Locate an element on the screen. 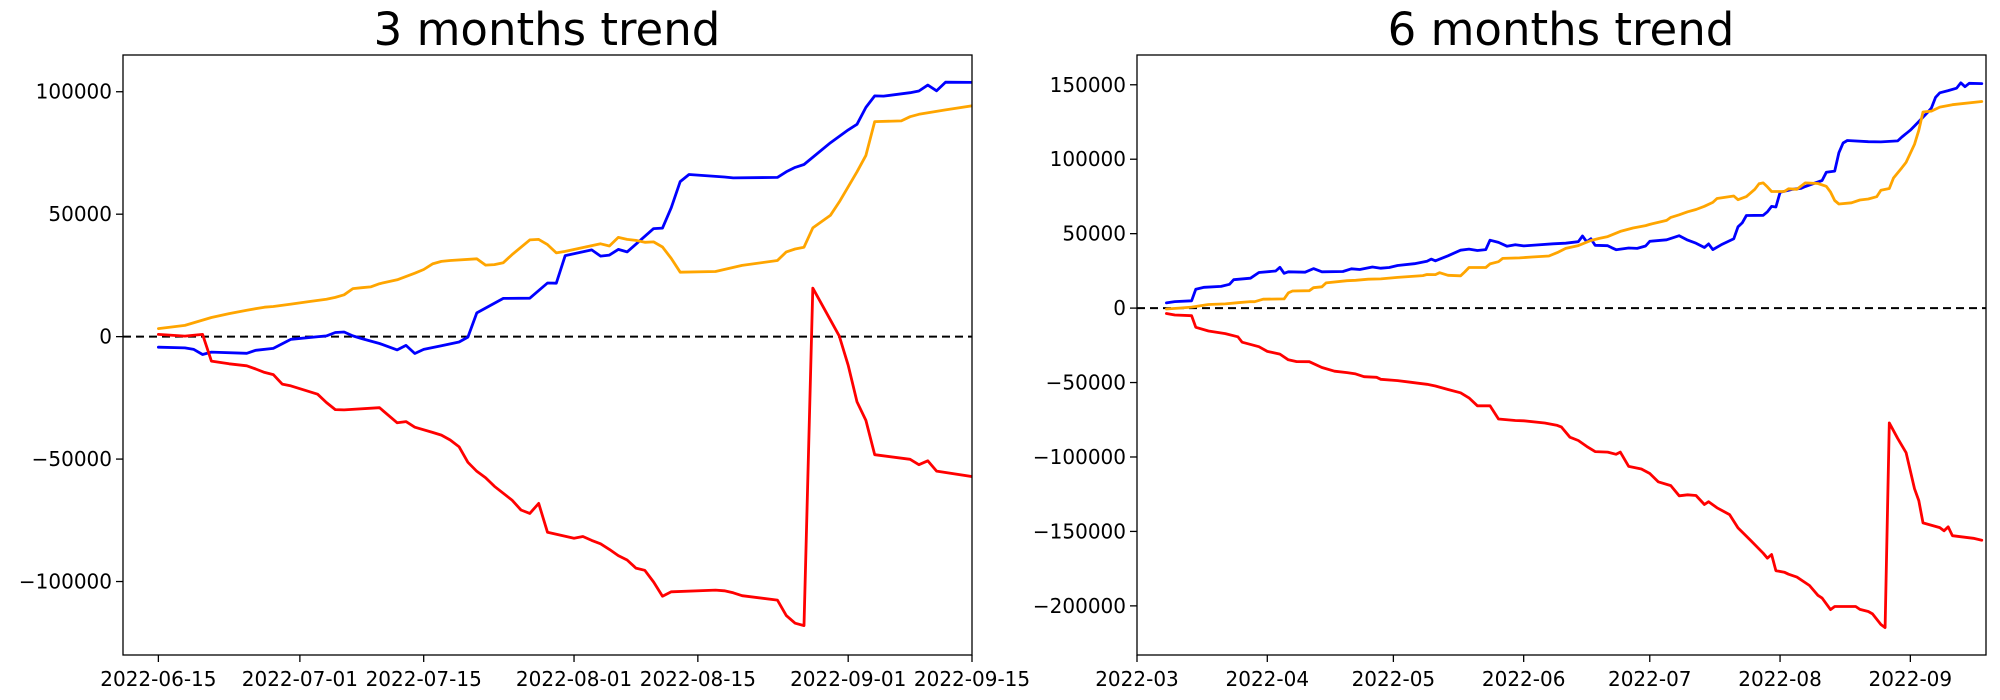 This screenshot has height=700, width=2000. x-tick-label: 2022-05 is located at coordinates (1394, 679).